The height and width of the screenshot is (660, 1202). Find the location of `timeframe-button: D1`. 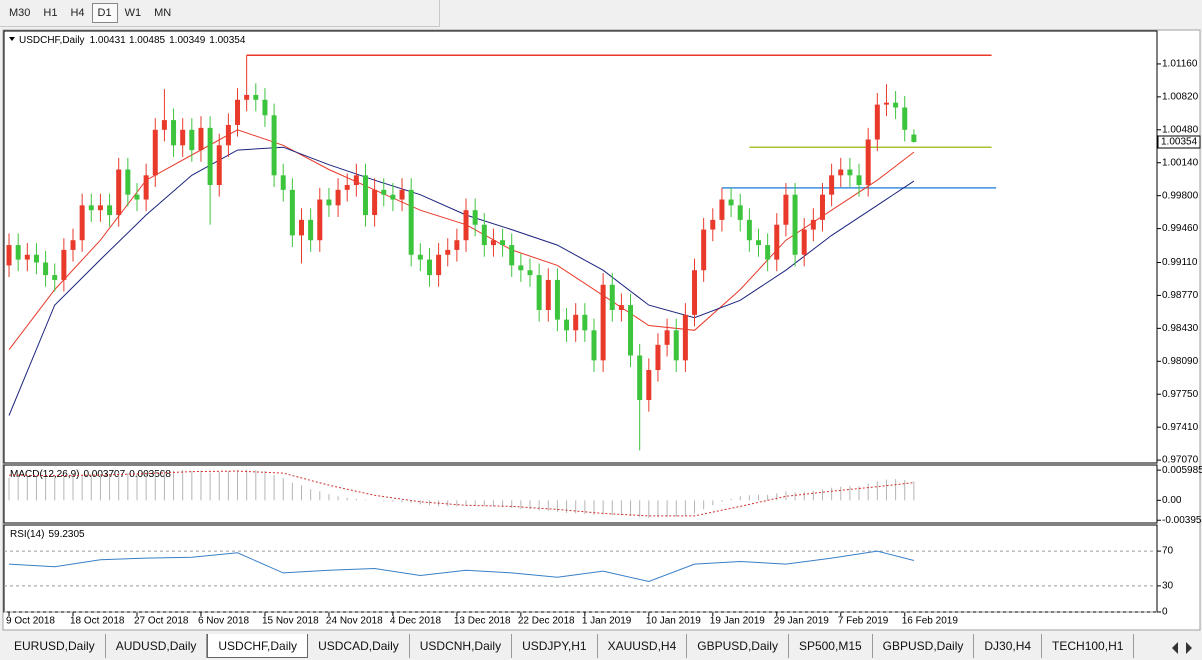

timeframe-button: D1 is located at coordinates (104, 13).